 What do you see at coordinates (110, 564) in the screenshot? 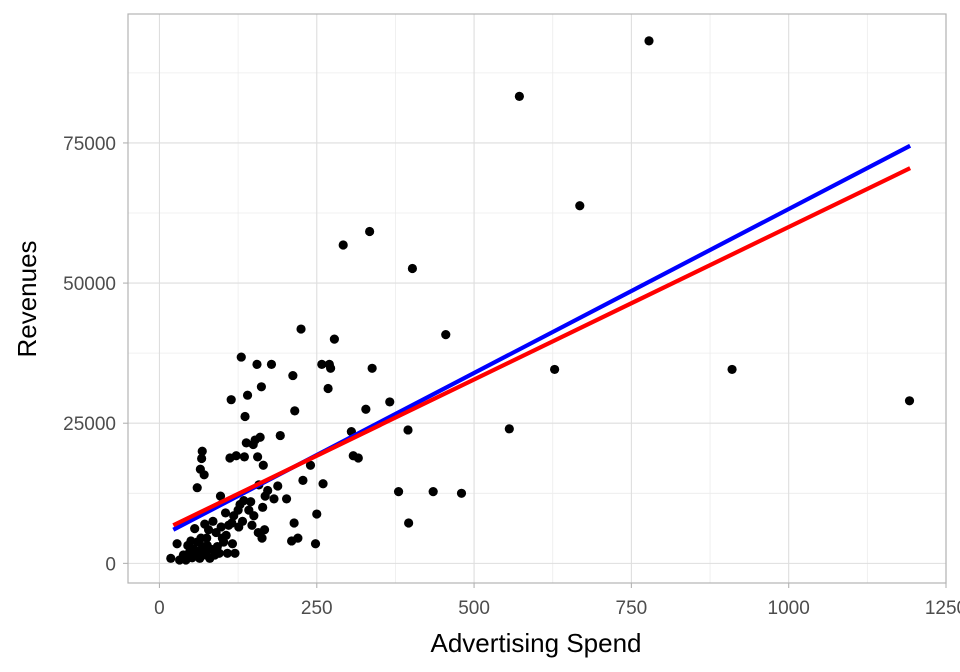
I see `y-tick-label: 0` at bounding box center [110, 564].